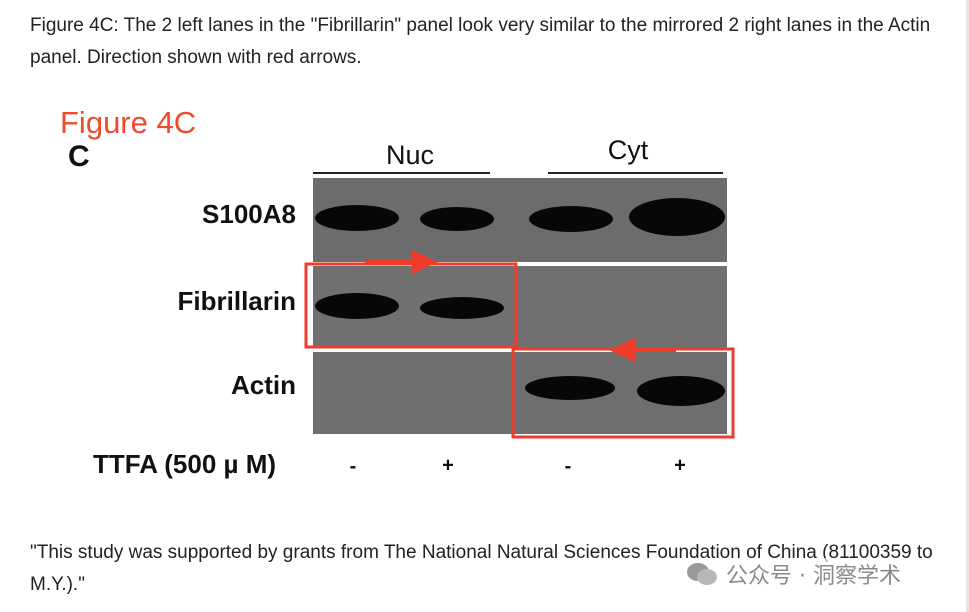  Describe the element at coordinates (184, 464) in the screenshot. I see `treatment-label: TTFA (500 µ M)` at that location.